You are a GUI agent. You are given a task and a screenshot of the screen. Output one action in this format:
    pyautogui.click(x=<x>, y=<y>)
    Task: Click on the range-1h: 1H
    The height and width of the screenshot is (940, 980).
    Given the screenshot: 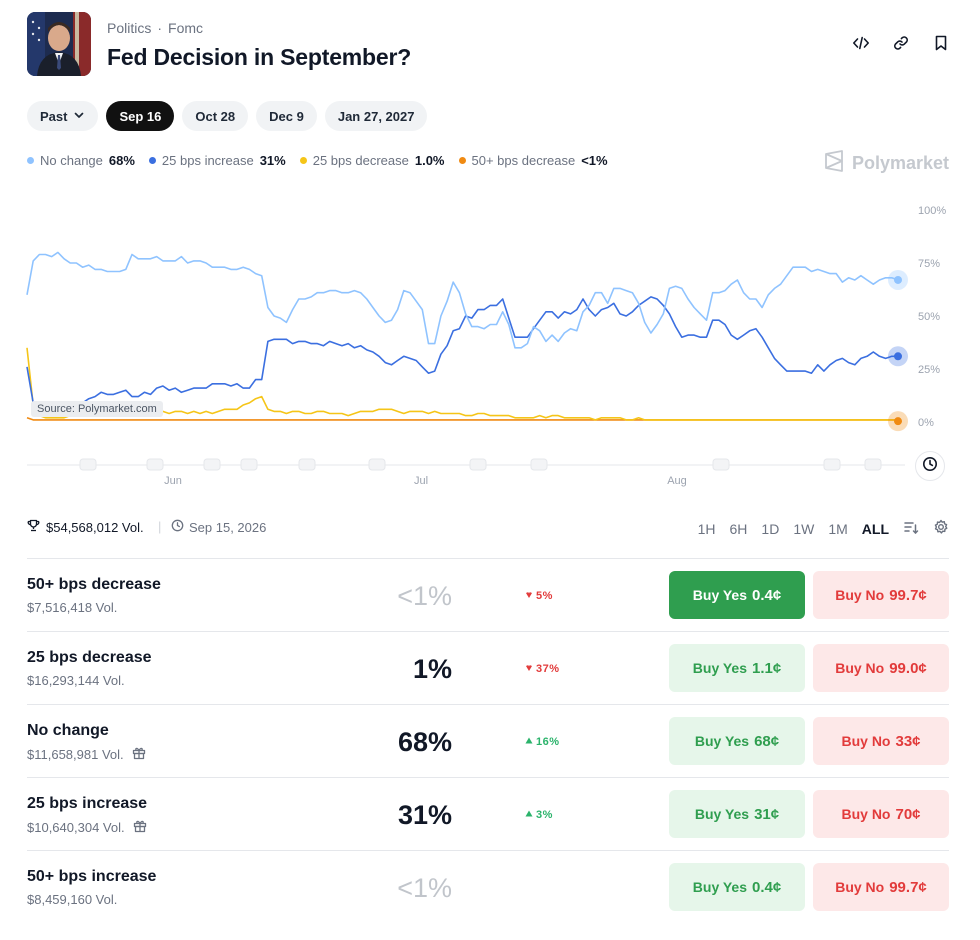 What is the action you would take?
    pyautogui.click(x=706, y=528)
    